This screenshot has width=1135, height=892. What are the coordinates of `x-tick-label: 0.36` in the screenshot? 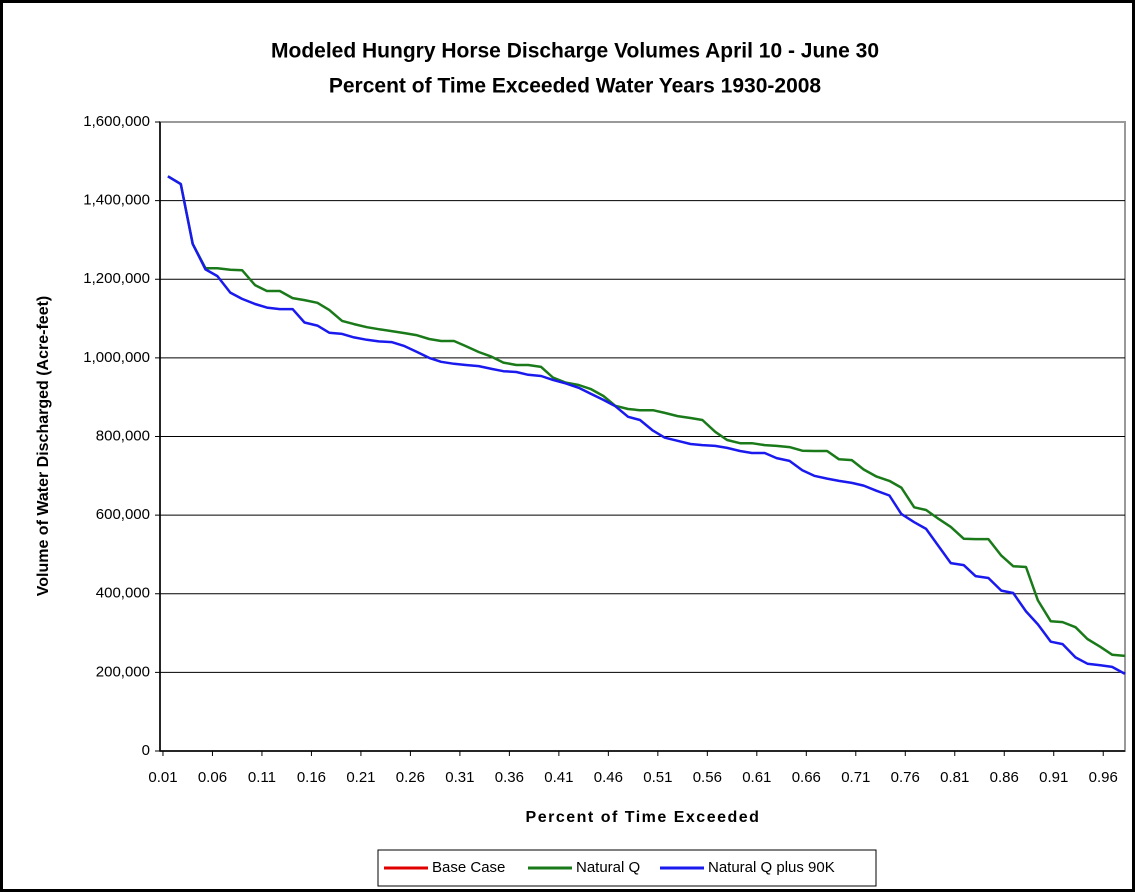 It's located at (509, 777).